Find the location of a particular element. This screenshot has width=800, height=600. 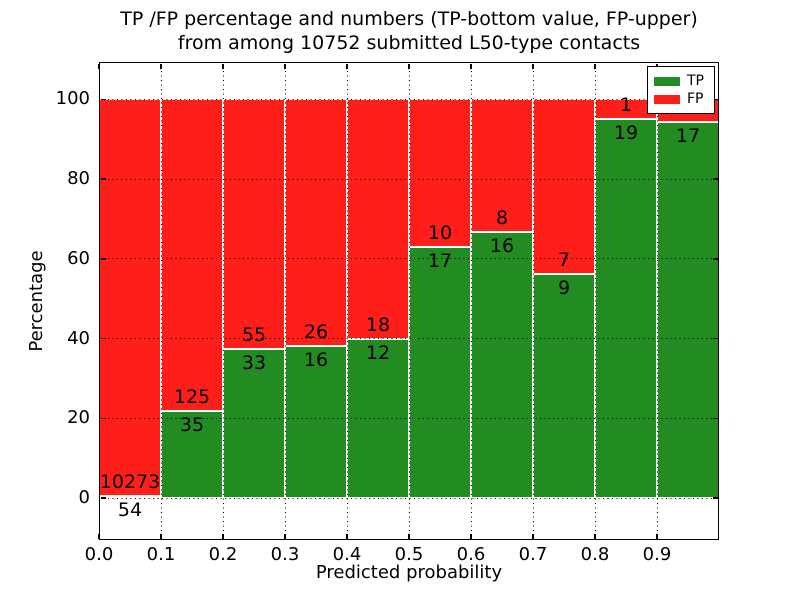

tp-color-swatch is located at coordinates (667, 81).